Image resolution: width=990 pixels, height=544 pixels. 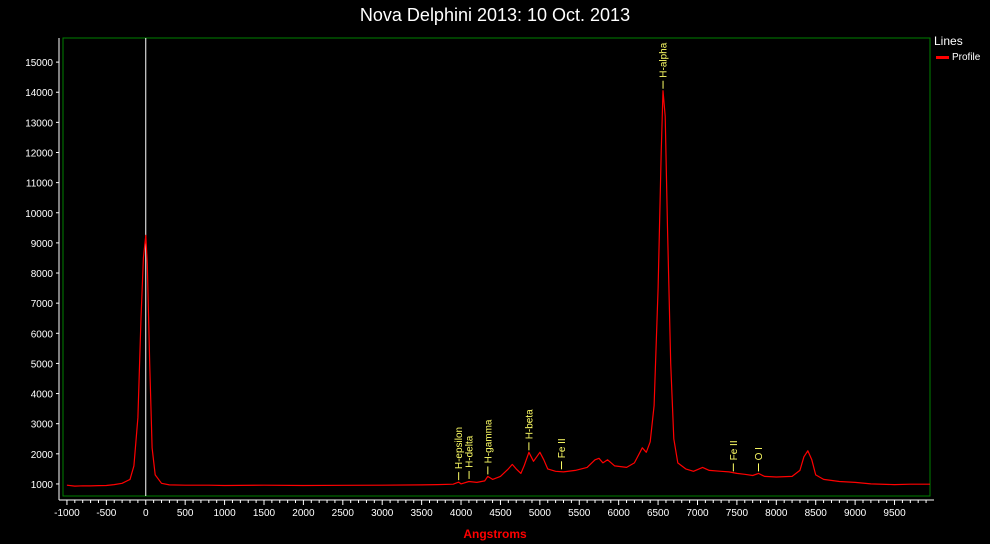 What do you see at coordinates (39, 63) in the screenshot?
I see `y-tick-label: 15000` at bounding box center [39, 63].